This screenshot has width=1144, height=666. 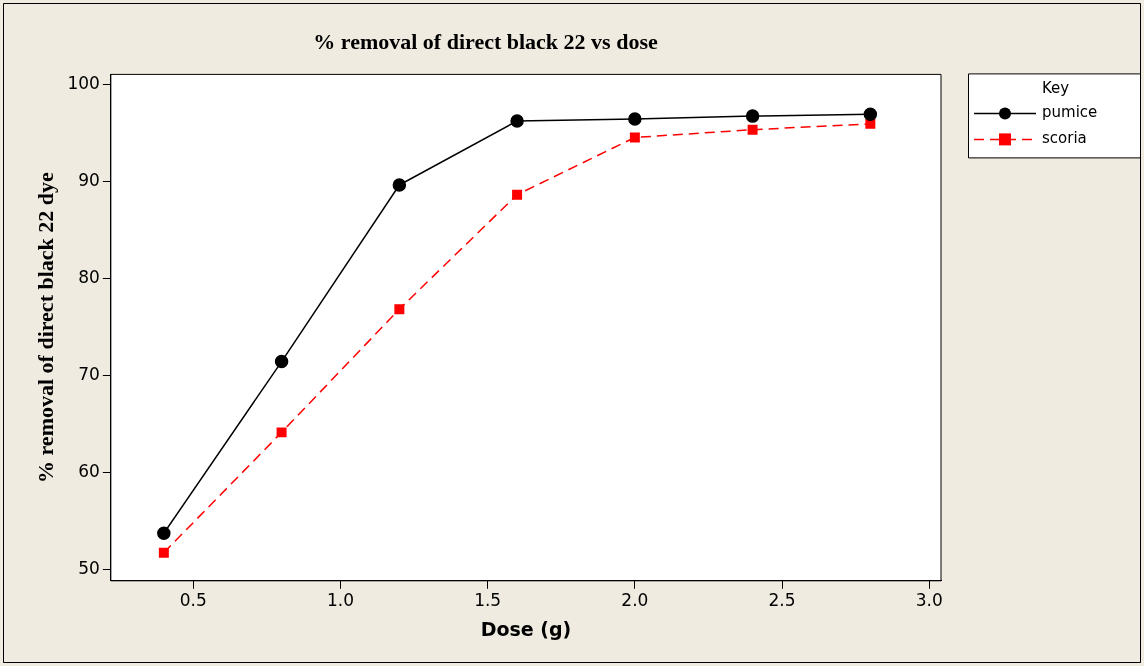 I want to click on chart-title: % removal of direct black 22 vs dose, so click(x=485, y=41).